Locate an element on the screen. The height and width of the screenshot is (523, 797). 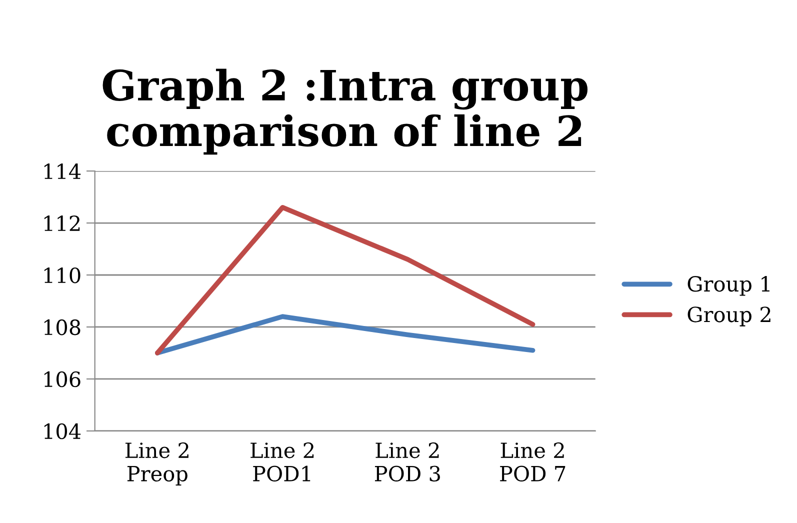
x-tick-label: Line 2 POD 7 is located at coordinates (533, 462).